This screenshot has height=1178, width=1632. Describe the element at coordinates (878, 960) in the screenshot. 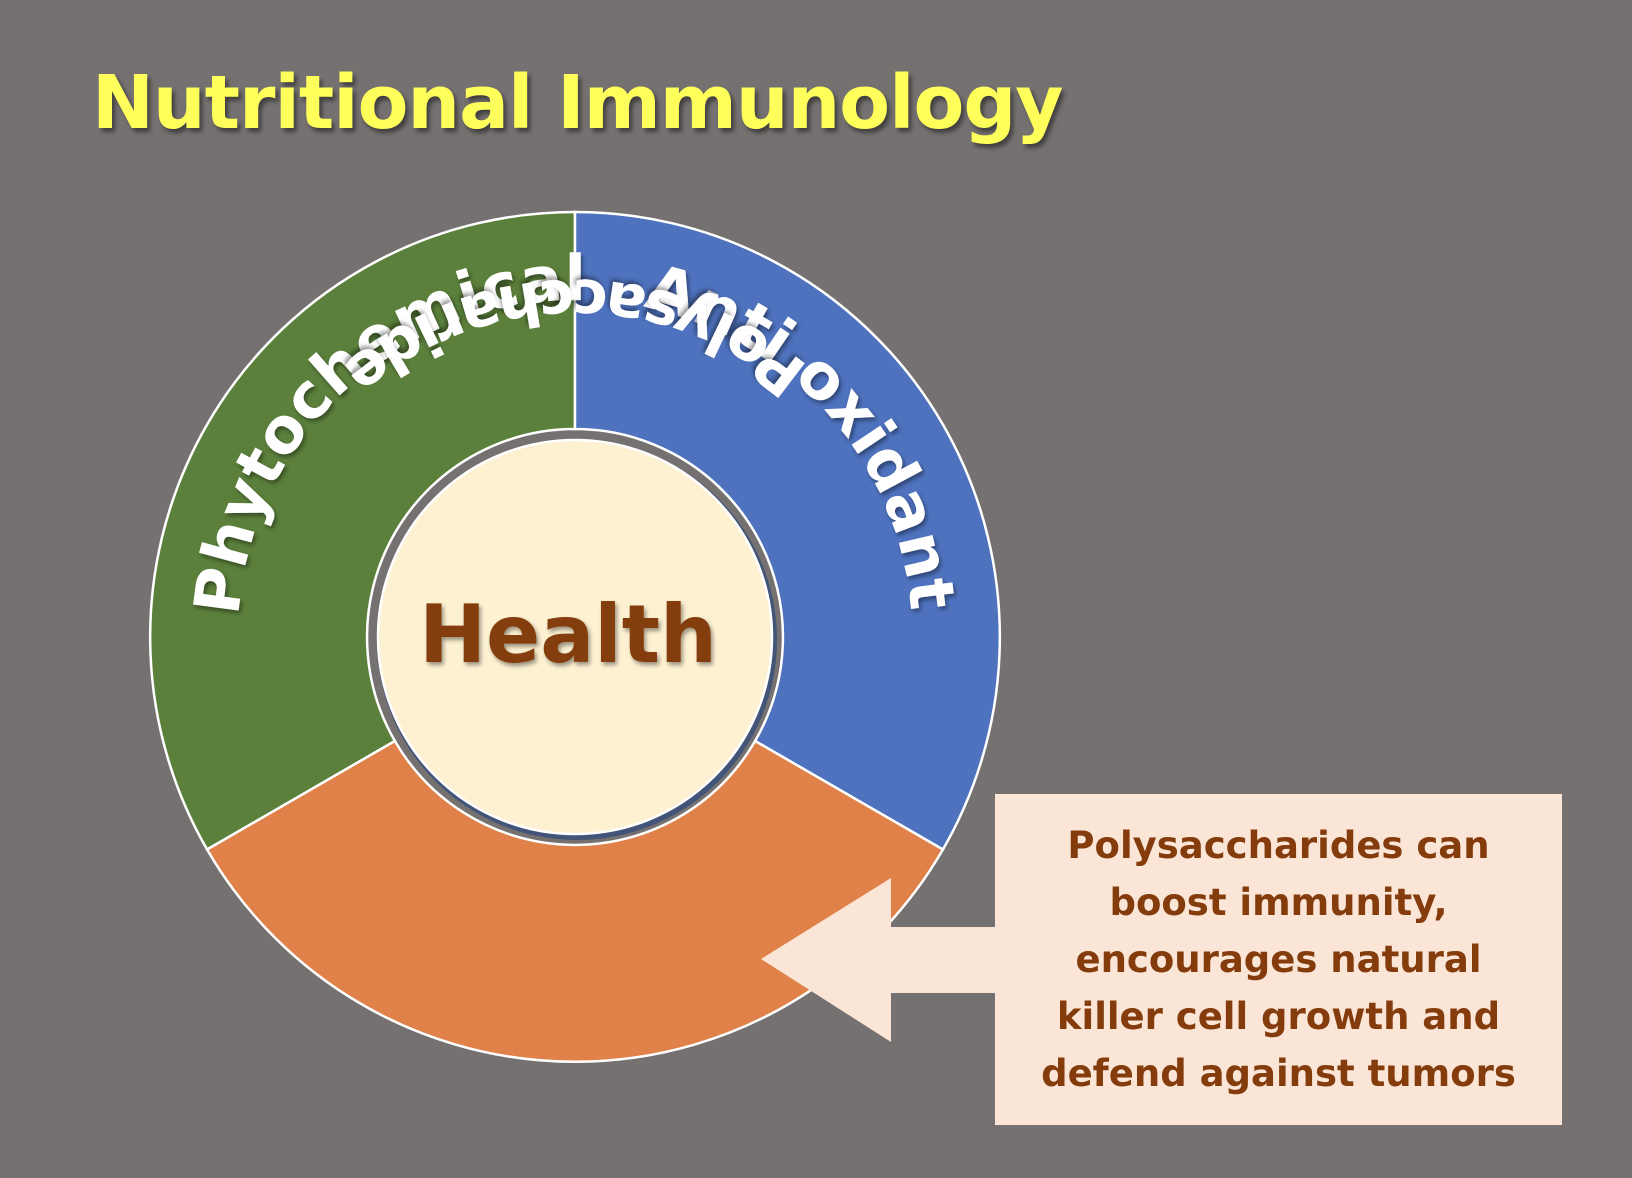

I see `callout-arrow` at that location.